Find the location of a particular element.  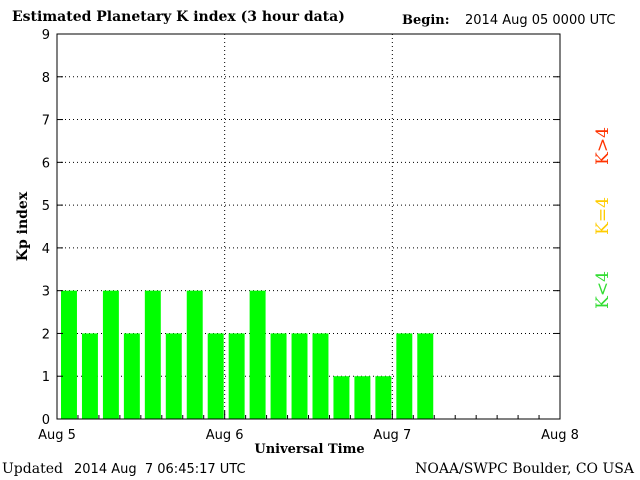

y-axis-label: Kp index is located at coordinates (23, 226).